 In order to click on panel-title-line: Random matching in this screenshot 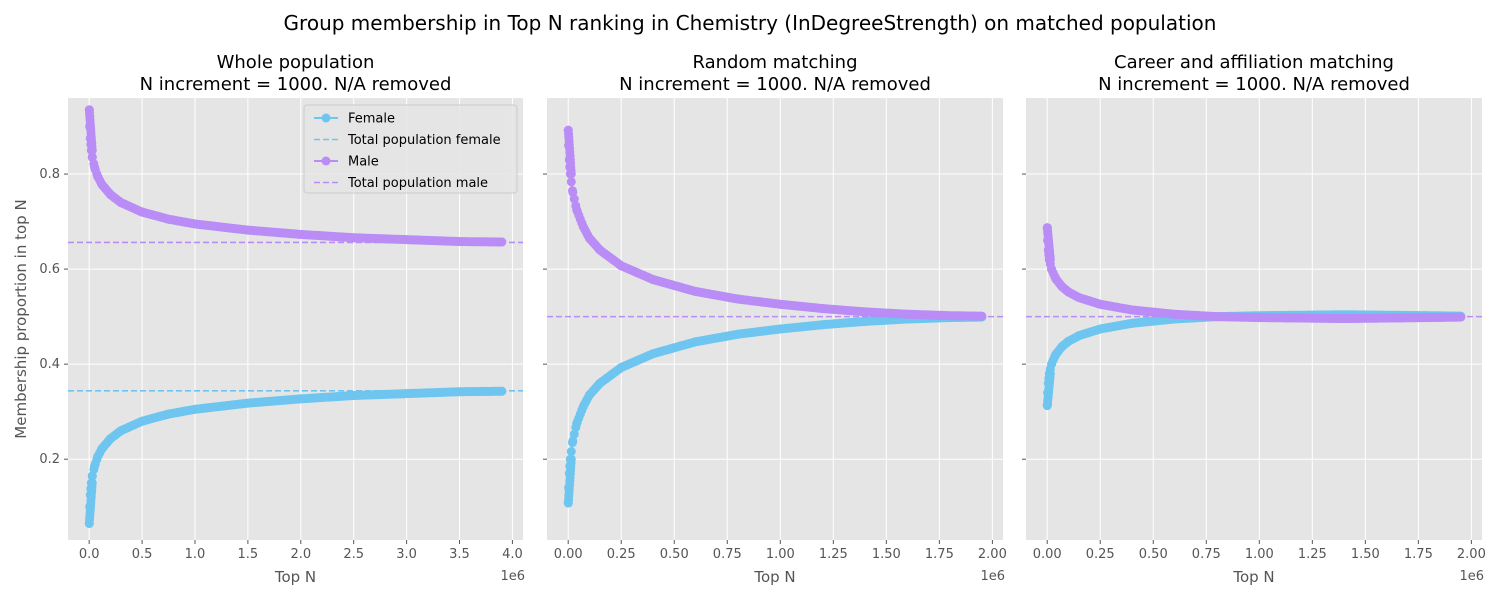, I will do `click(774, 62)`.